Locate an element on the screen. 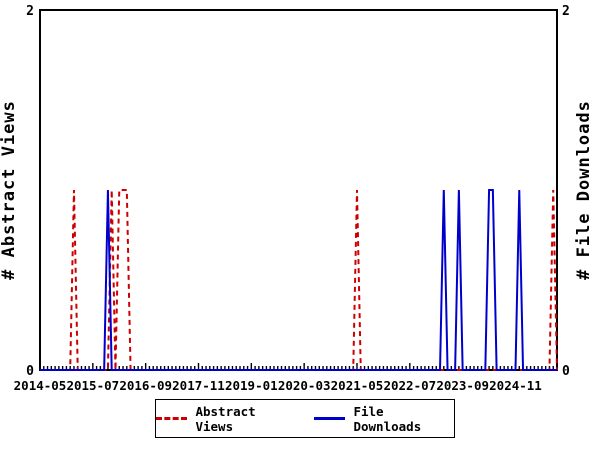 The image size is (600, 450). y-left-tick-label: 0 is located at coordinates (30, 371).